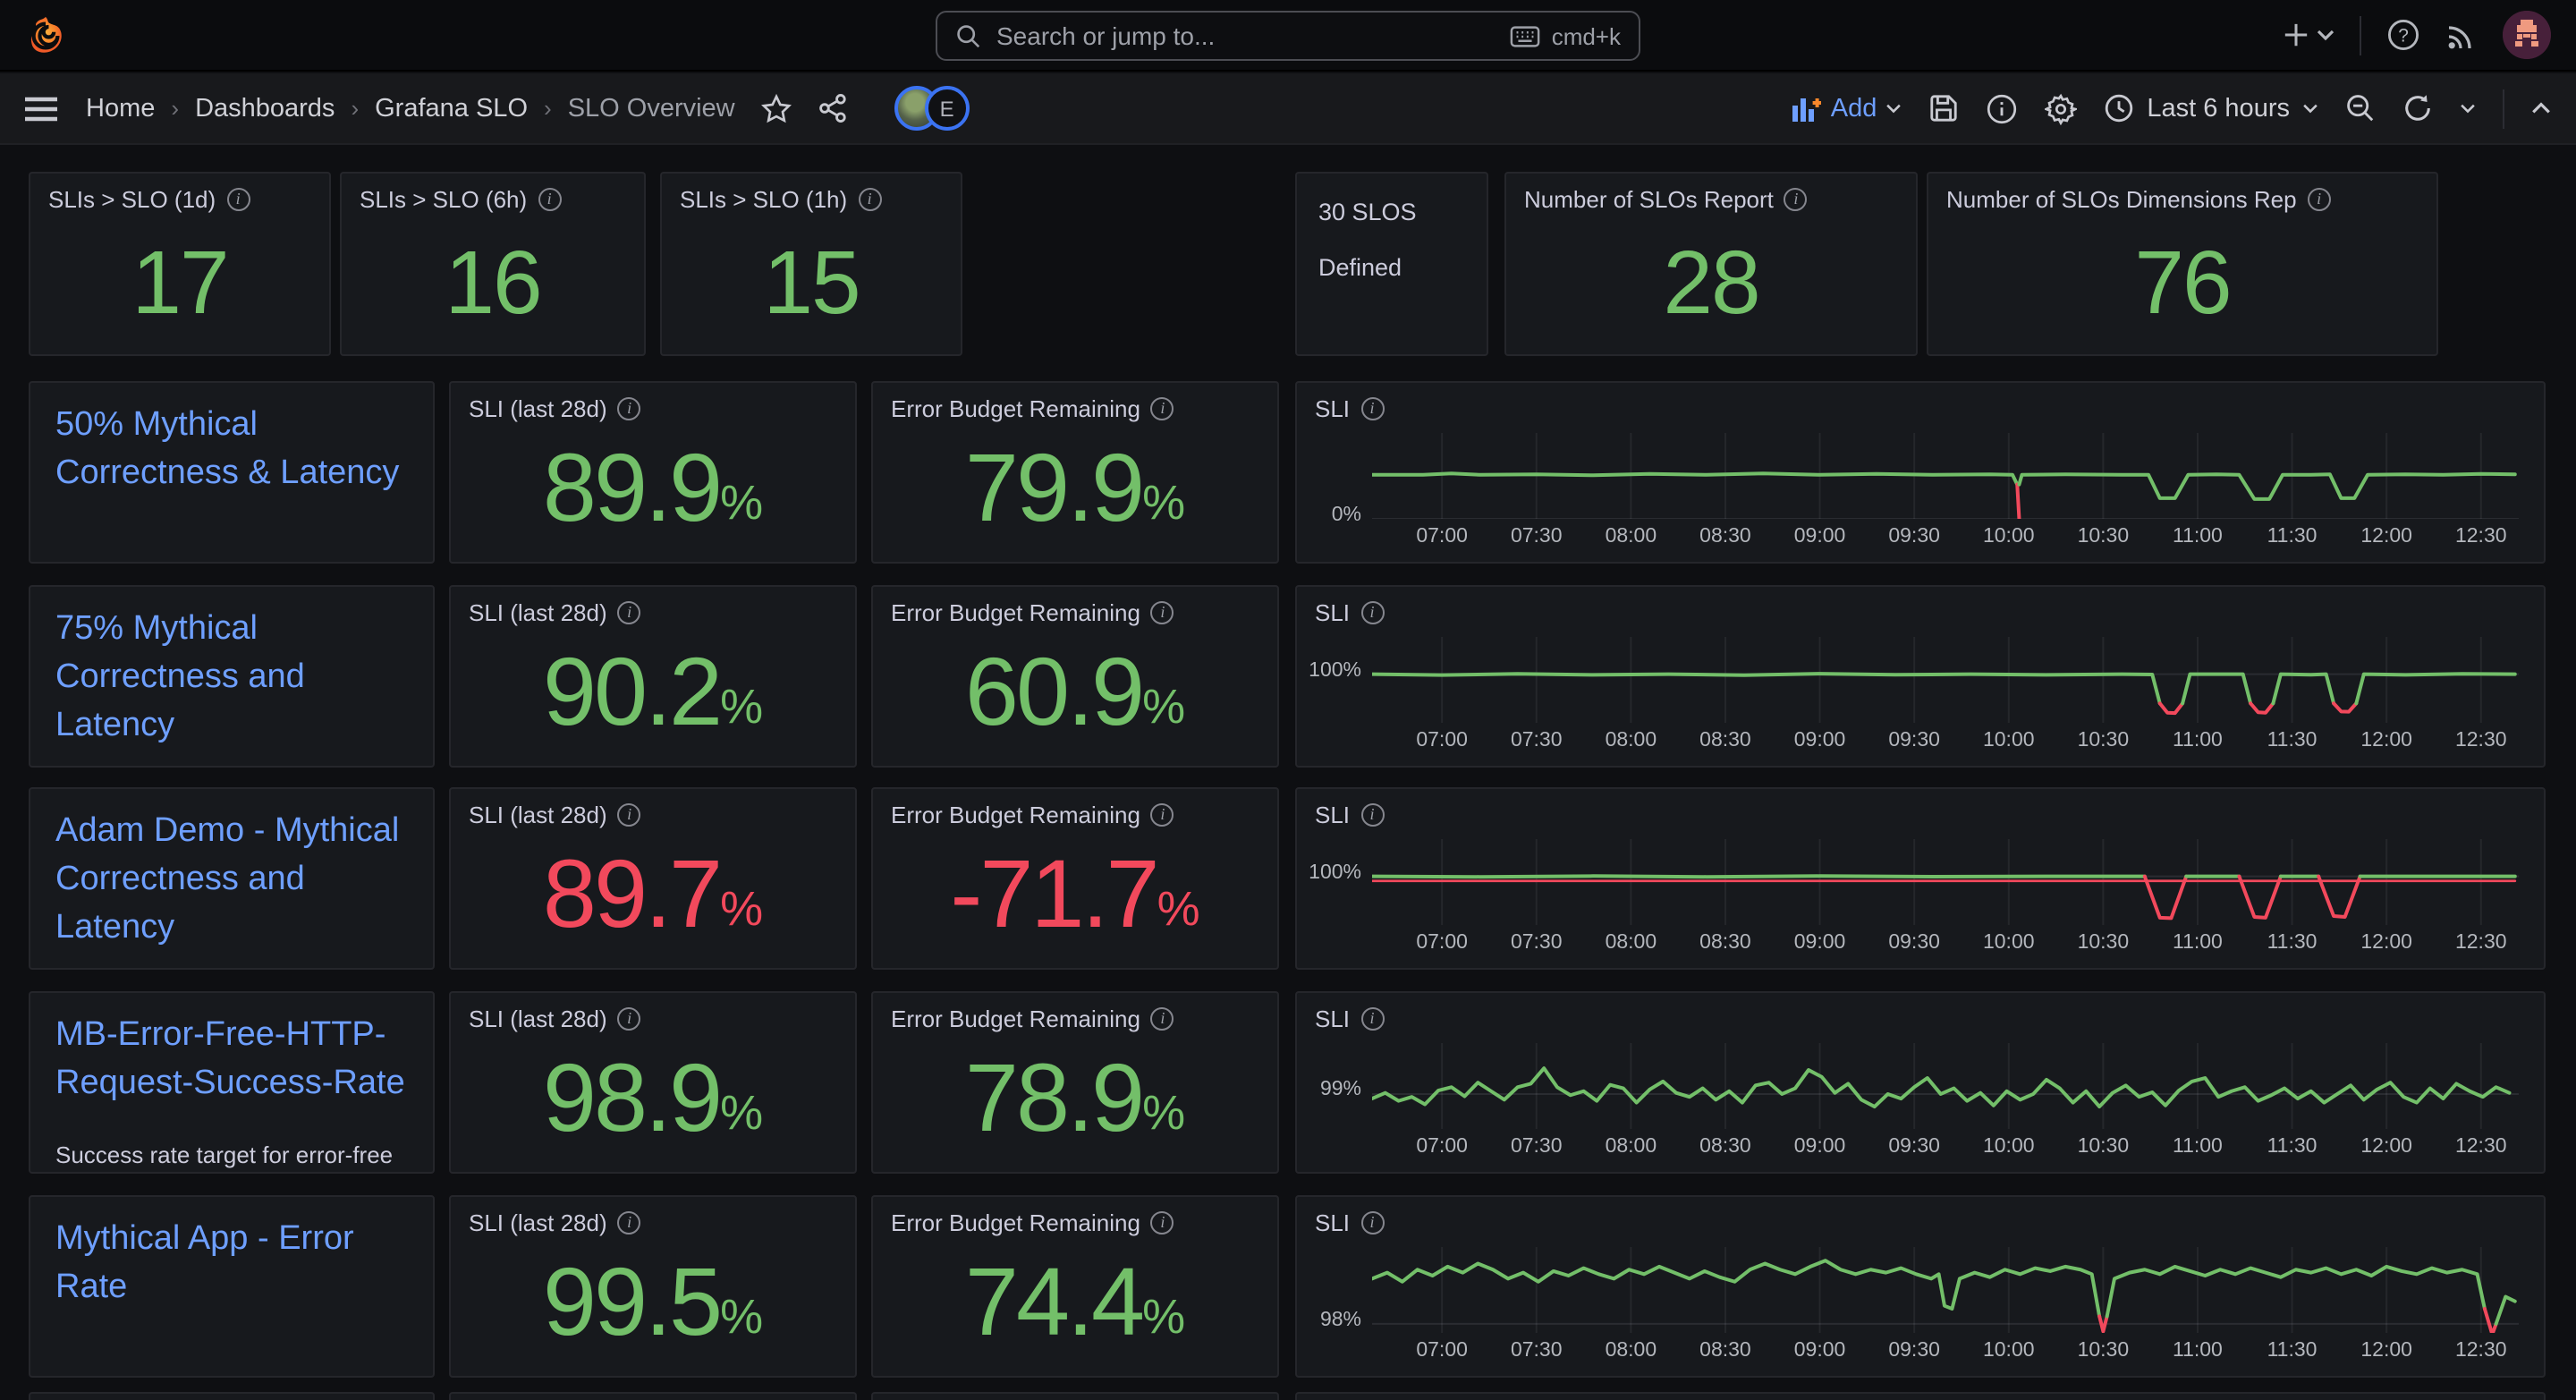 This screenshot has height=1400, width=2576. Describe the element at coordinates (180, 264) in the screenshot. I see `stat-panel-slis-slo-1d: SLIs > SLO (1d) i 17` at that location.